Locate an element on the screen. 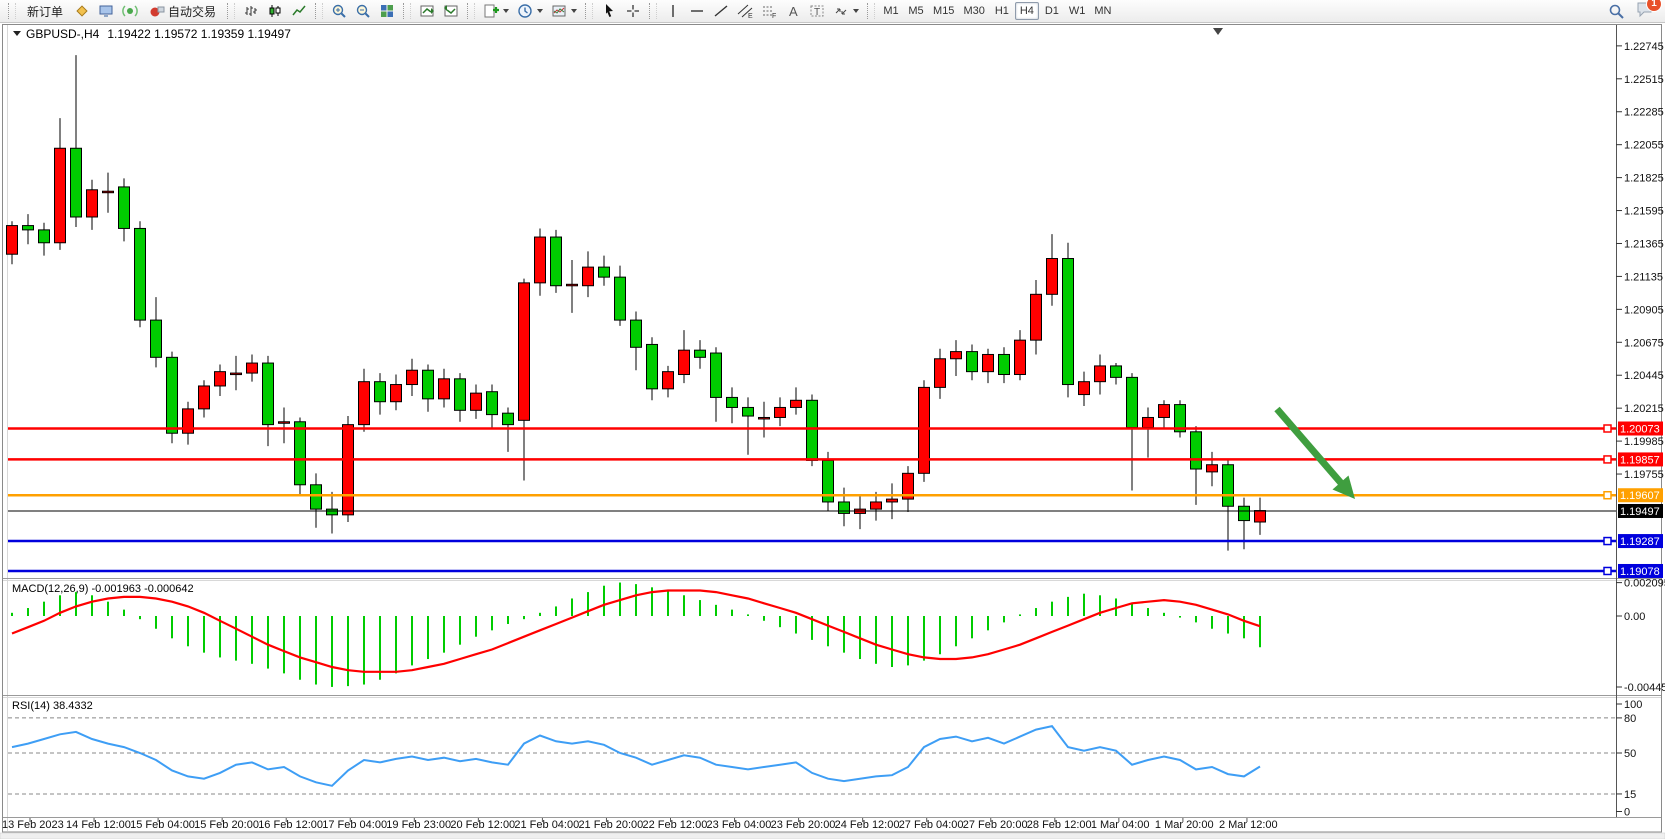 The width and height of the screenshot is (1665, 839). notifications-chat-button: 1 is located at coordinates (1648, 11).